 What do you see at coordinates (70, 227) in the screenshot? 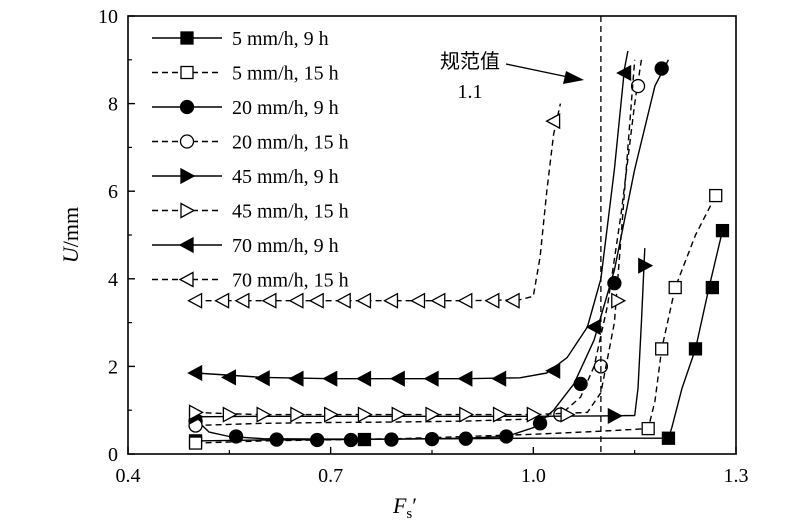
I see `y-axis-label-unit: /mm` at bounding box center [70, 227].